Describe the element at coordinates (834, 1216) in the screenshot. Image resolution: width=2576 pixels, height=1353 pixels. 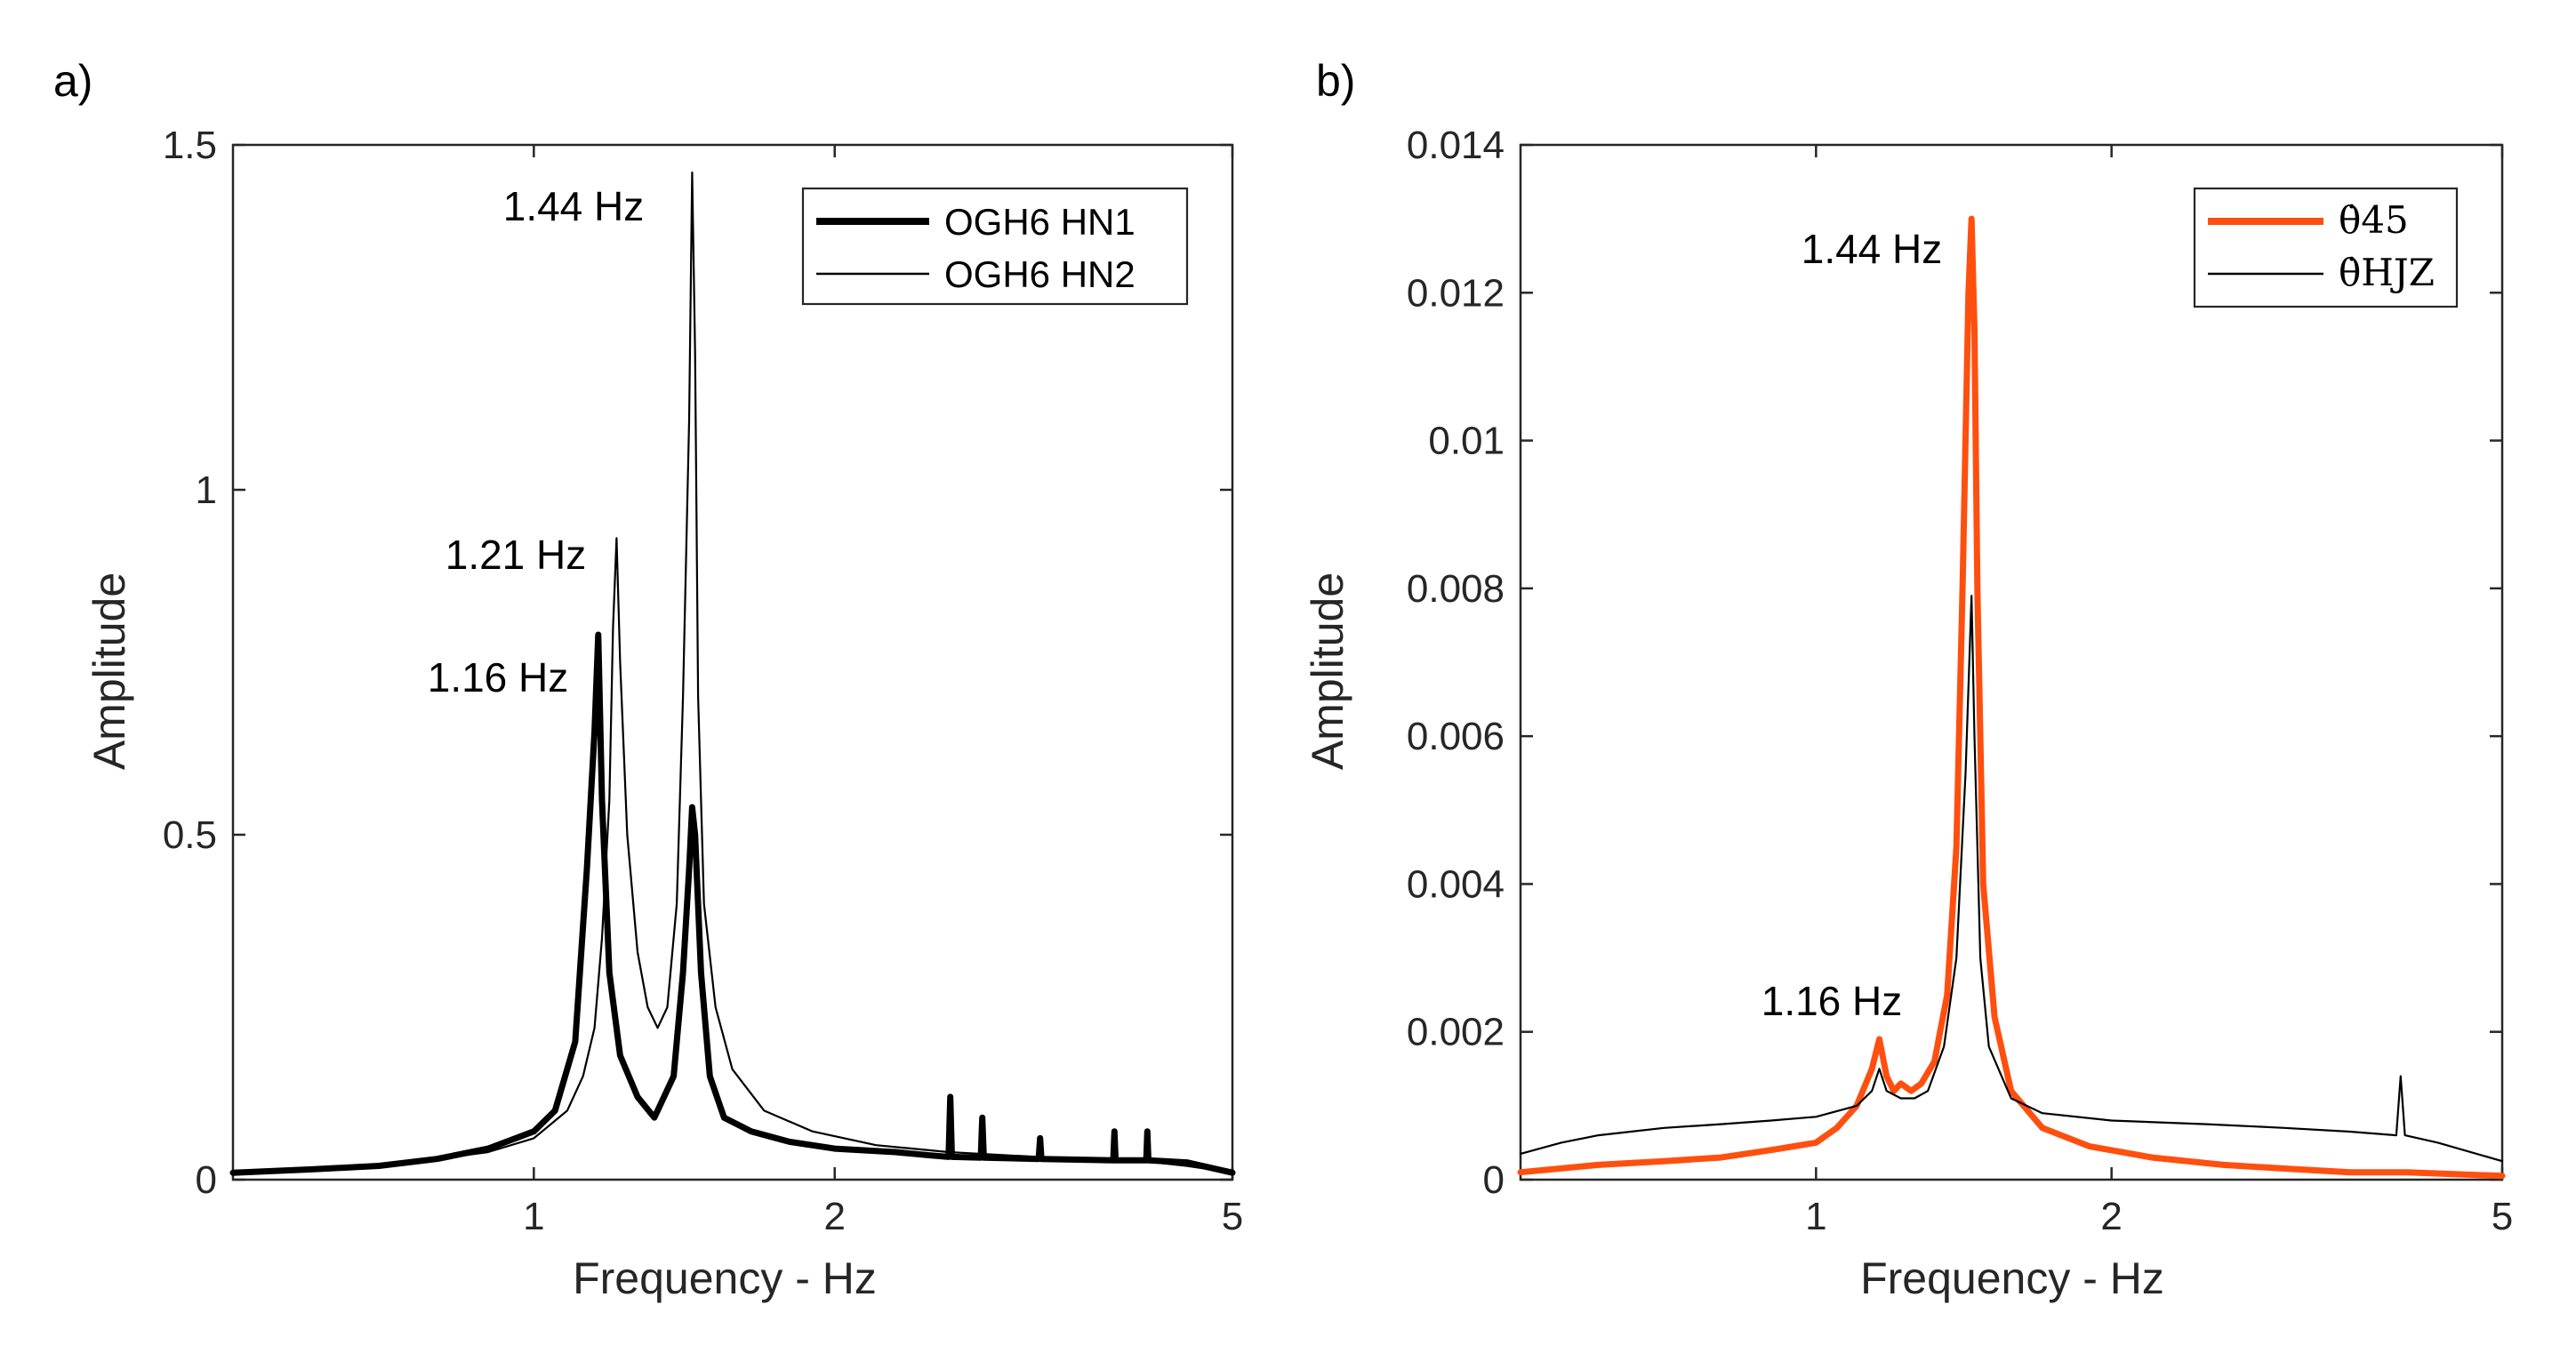
I see `x-tick-label-a: 2` at that location.